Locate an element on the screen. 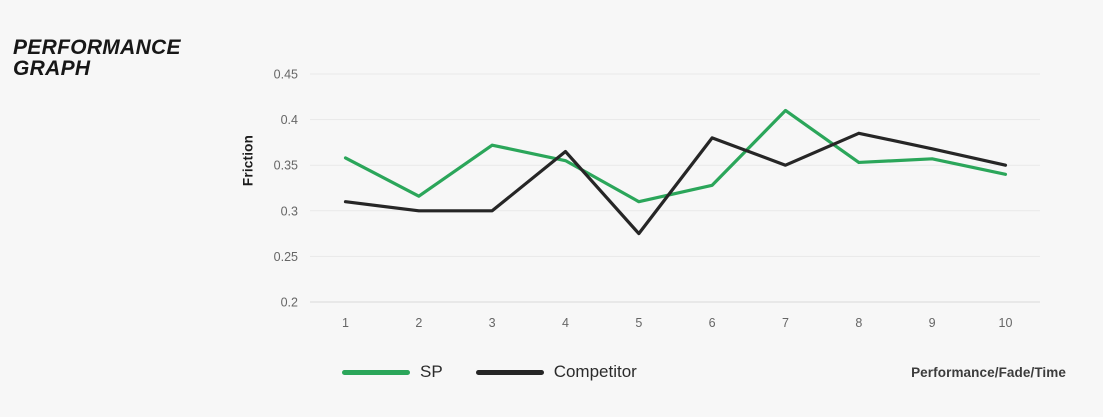 Image resolution: width=1103 pixels, height=417 pixels. legend-label-sp: SP is located at coordinates (431, 371).